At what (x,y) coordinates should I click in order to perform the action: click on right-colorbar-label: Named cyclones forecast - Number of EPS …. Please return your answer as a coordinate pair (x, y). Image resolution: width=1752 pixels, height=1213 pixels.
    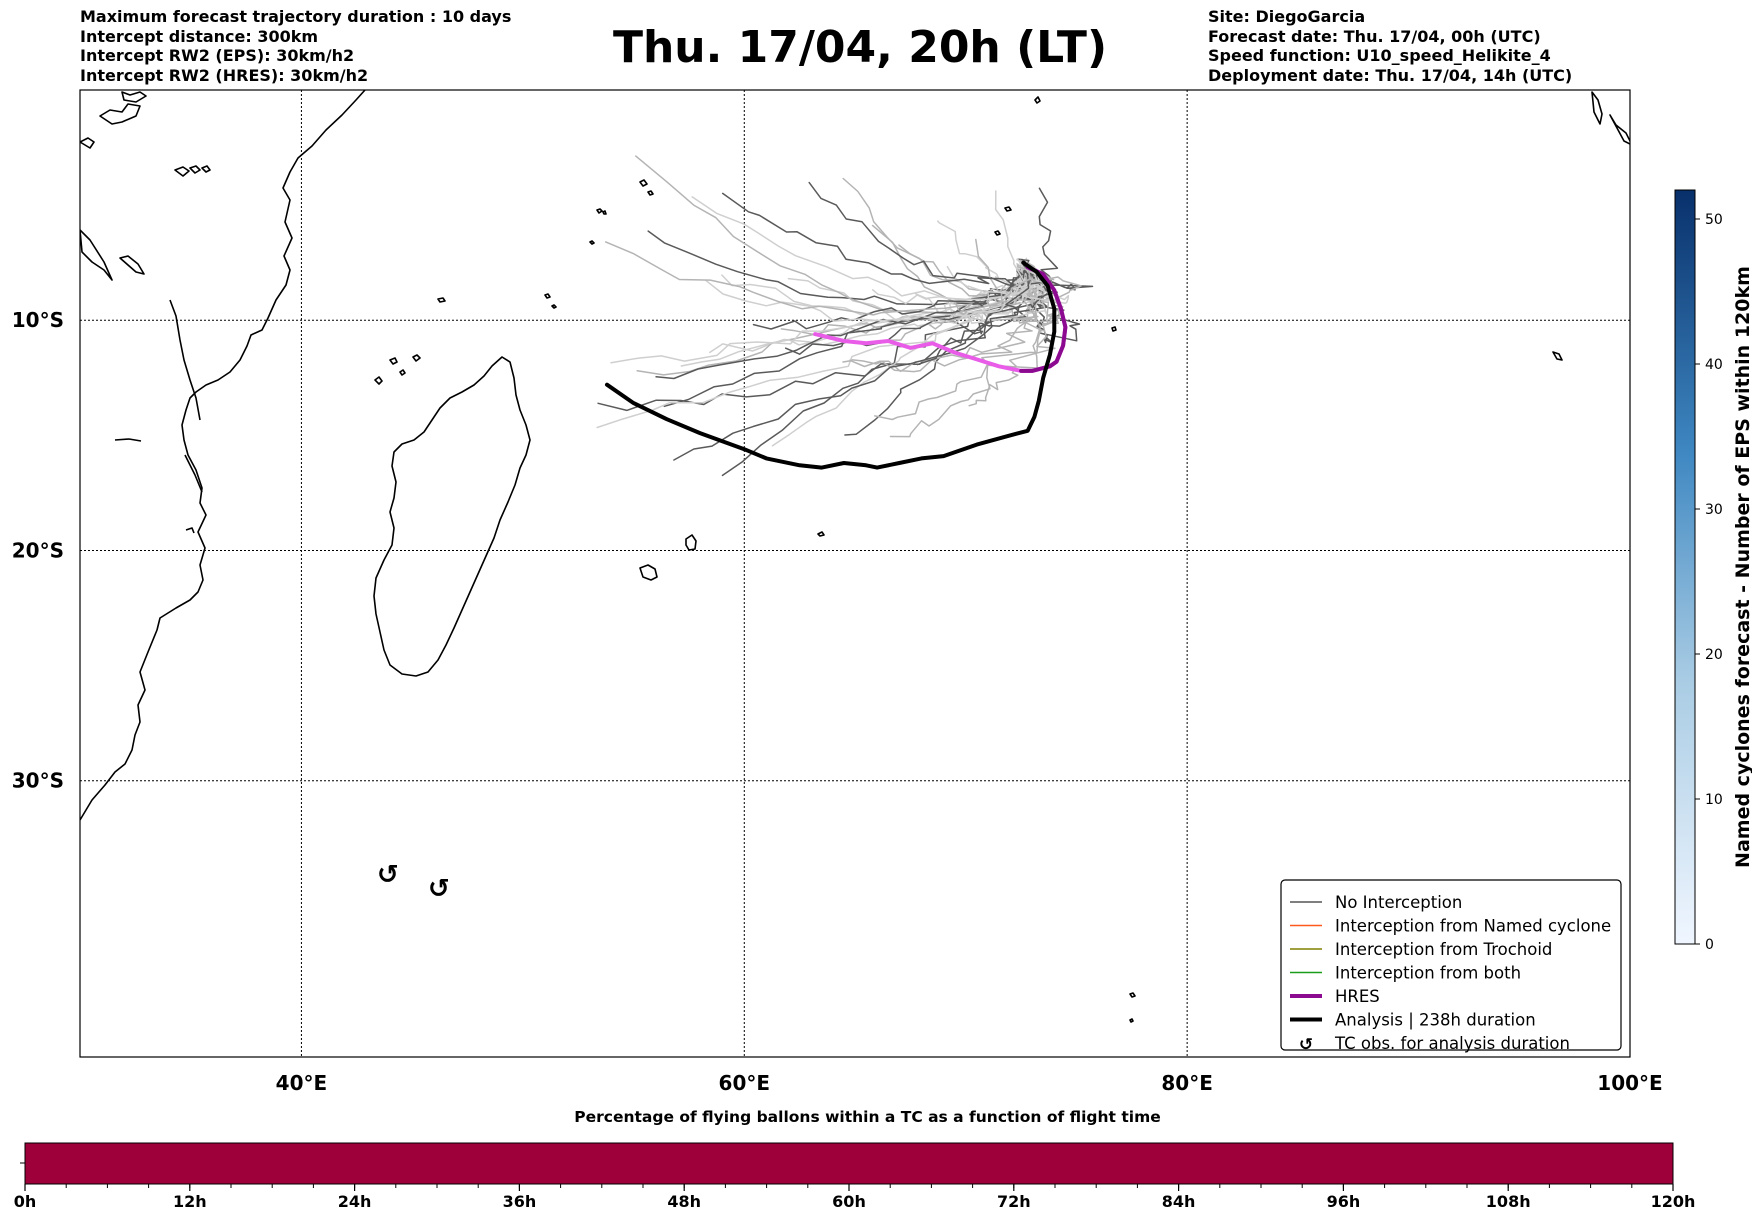
    Looking at the image, I should click on (1742, 567).